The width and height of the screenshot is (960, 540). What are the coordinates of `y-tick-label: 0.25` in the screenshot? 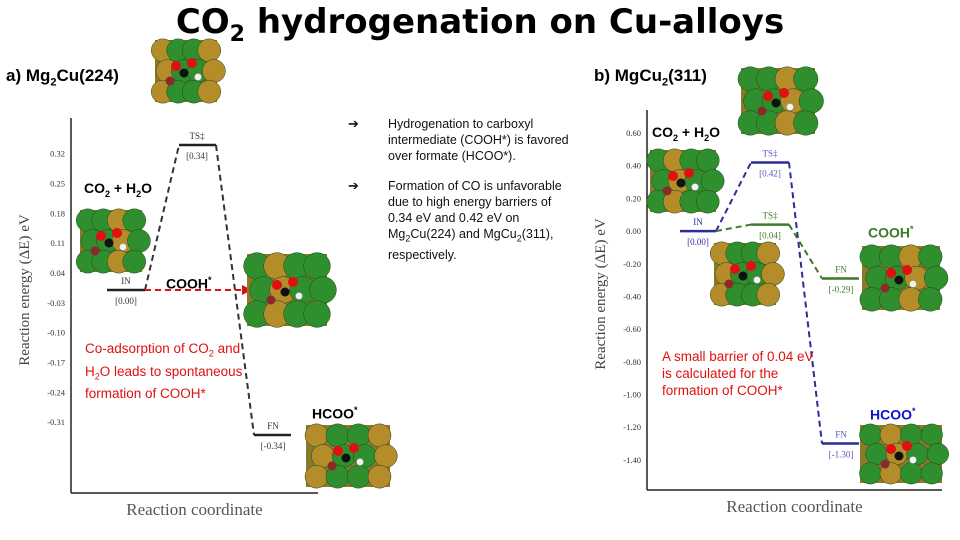 It's located at (57, 183).